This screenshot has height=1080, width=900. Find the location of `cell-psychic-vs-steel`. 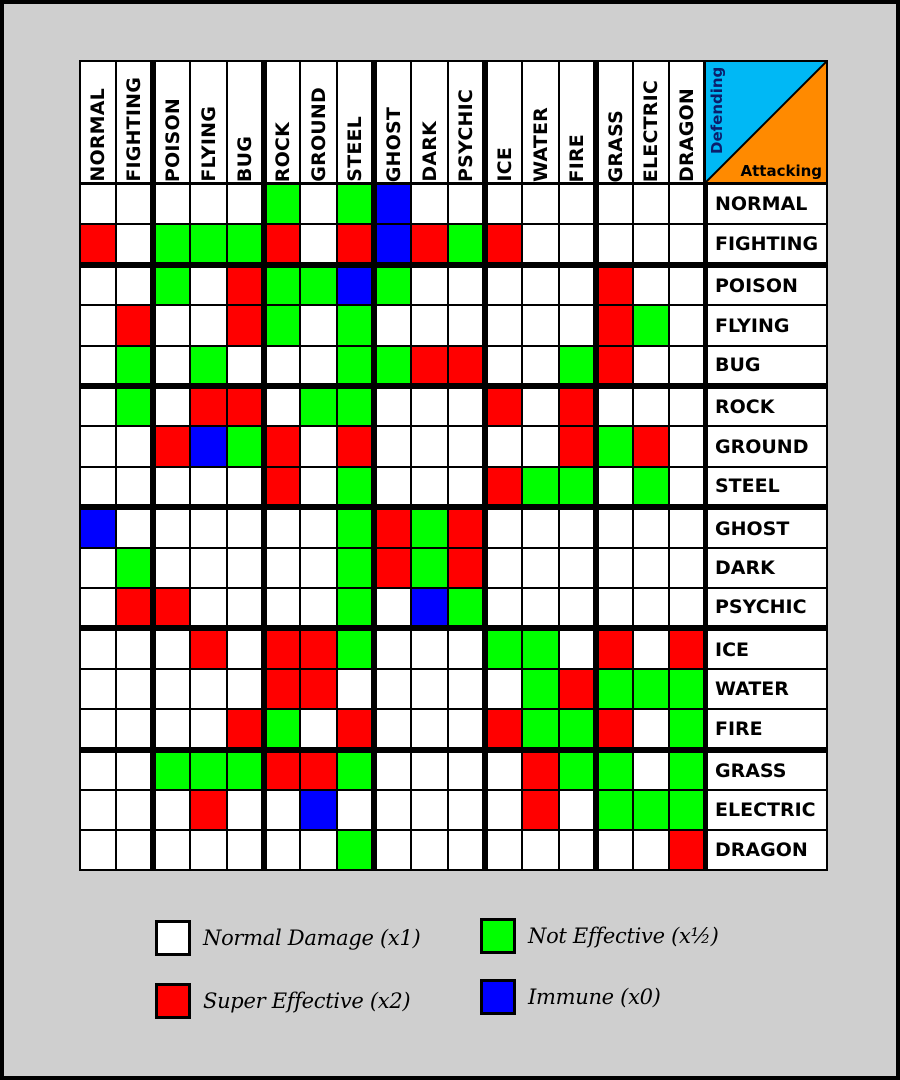

cell-psychic-vs-steel is located at coordinates (354, 607).